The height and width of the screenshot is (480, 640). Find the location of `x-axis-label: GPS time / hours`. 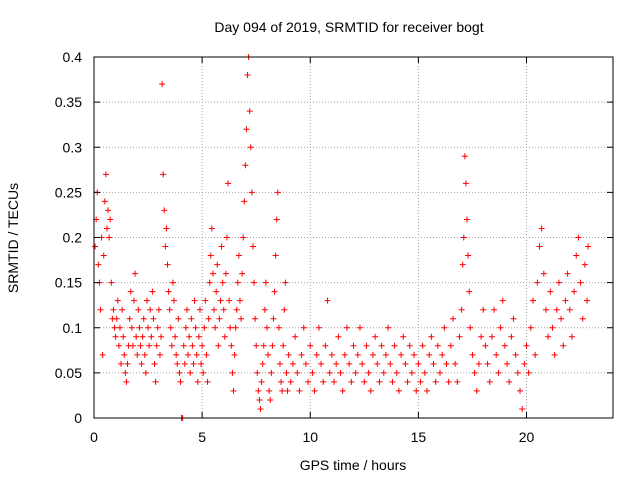

x-axis-label: GPS time / hours is located at coordinates (353, 465).